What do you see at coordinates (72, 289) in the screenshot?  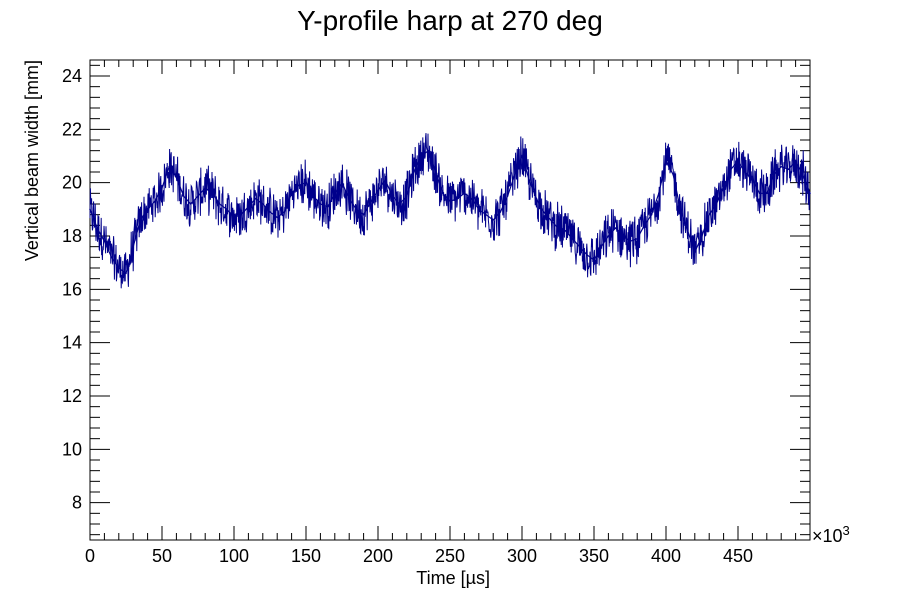 I see `y-tick-label: 16` at bounding box center [72, 289].